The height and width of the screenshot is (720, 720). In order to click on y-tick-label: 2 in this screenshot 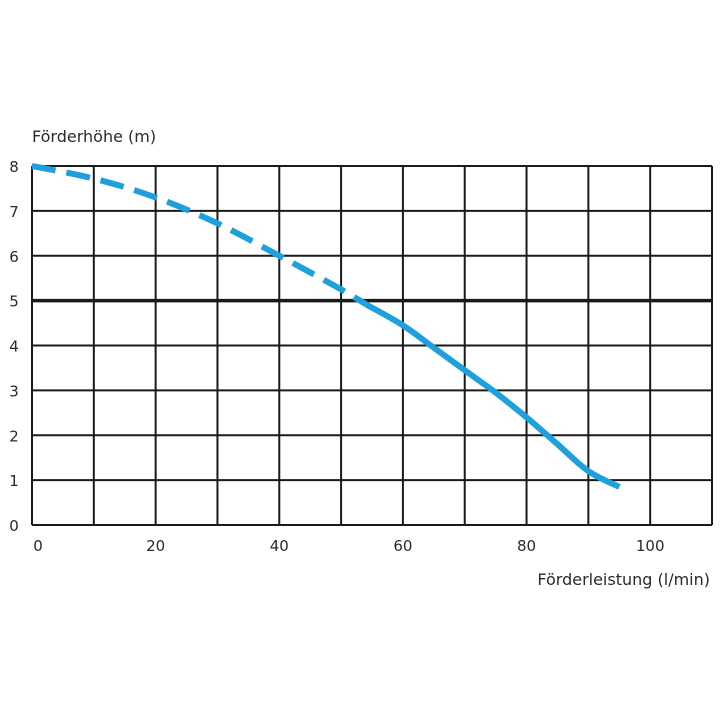, I will do `click(14, 436)`.